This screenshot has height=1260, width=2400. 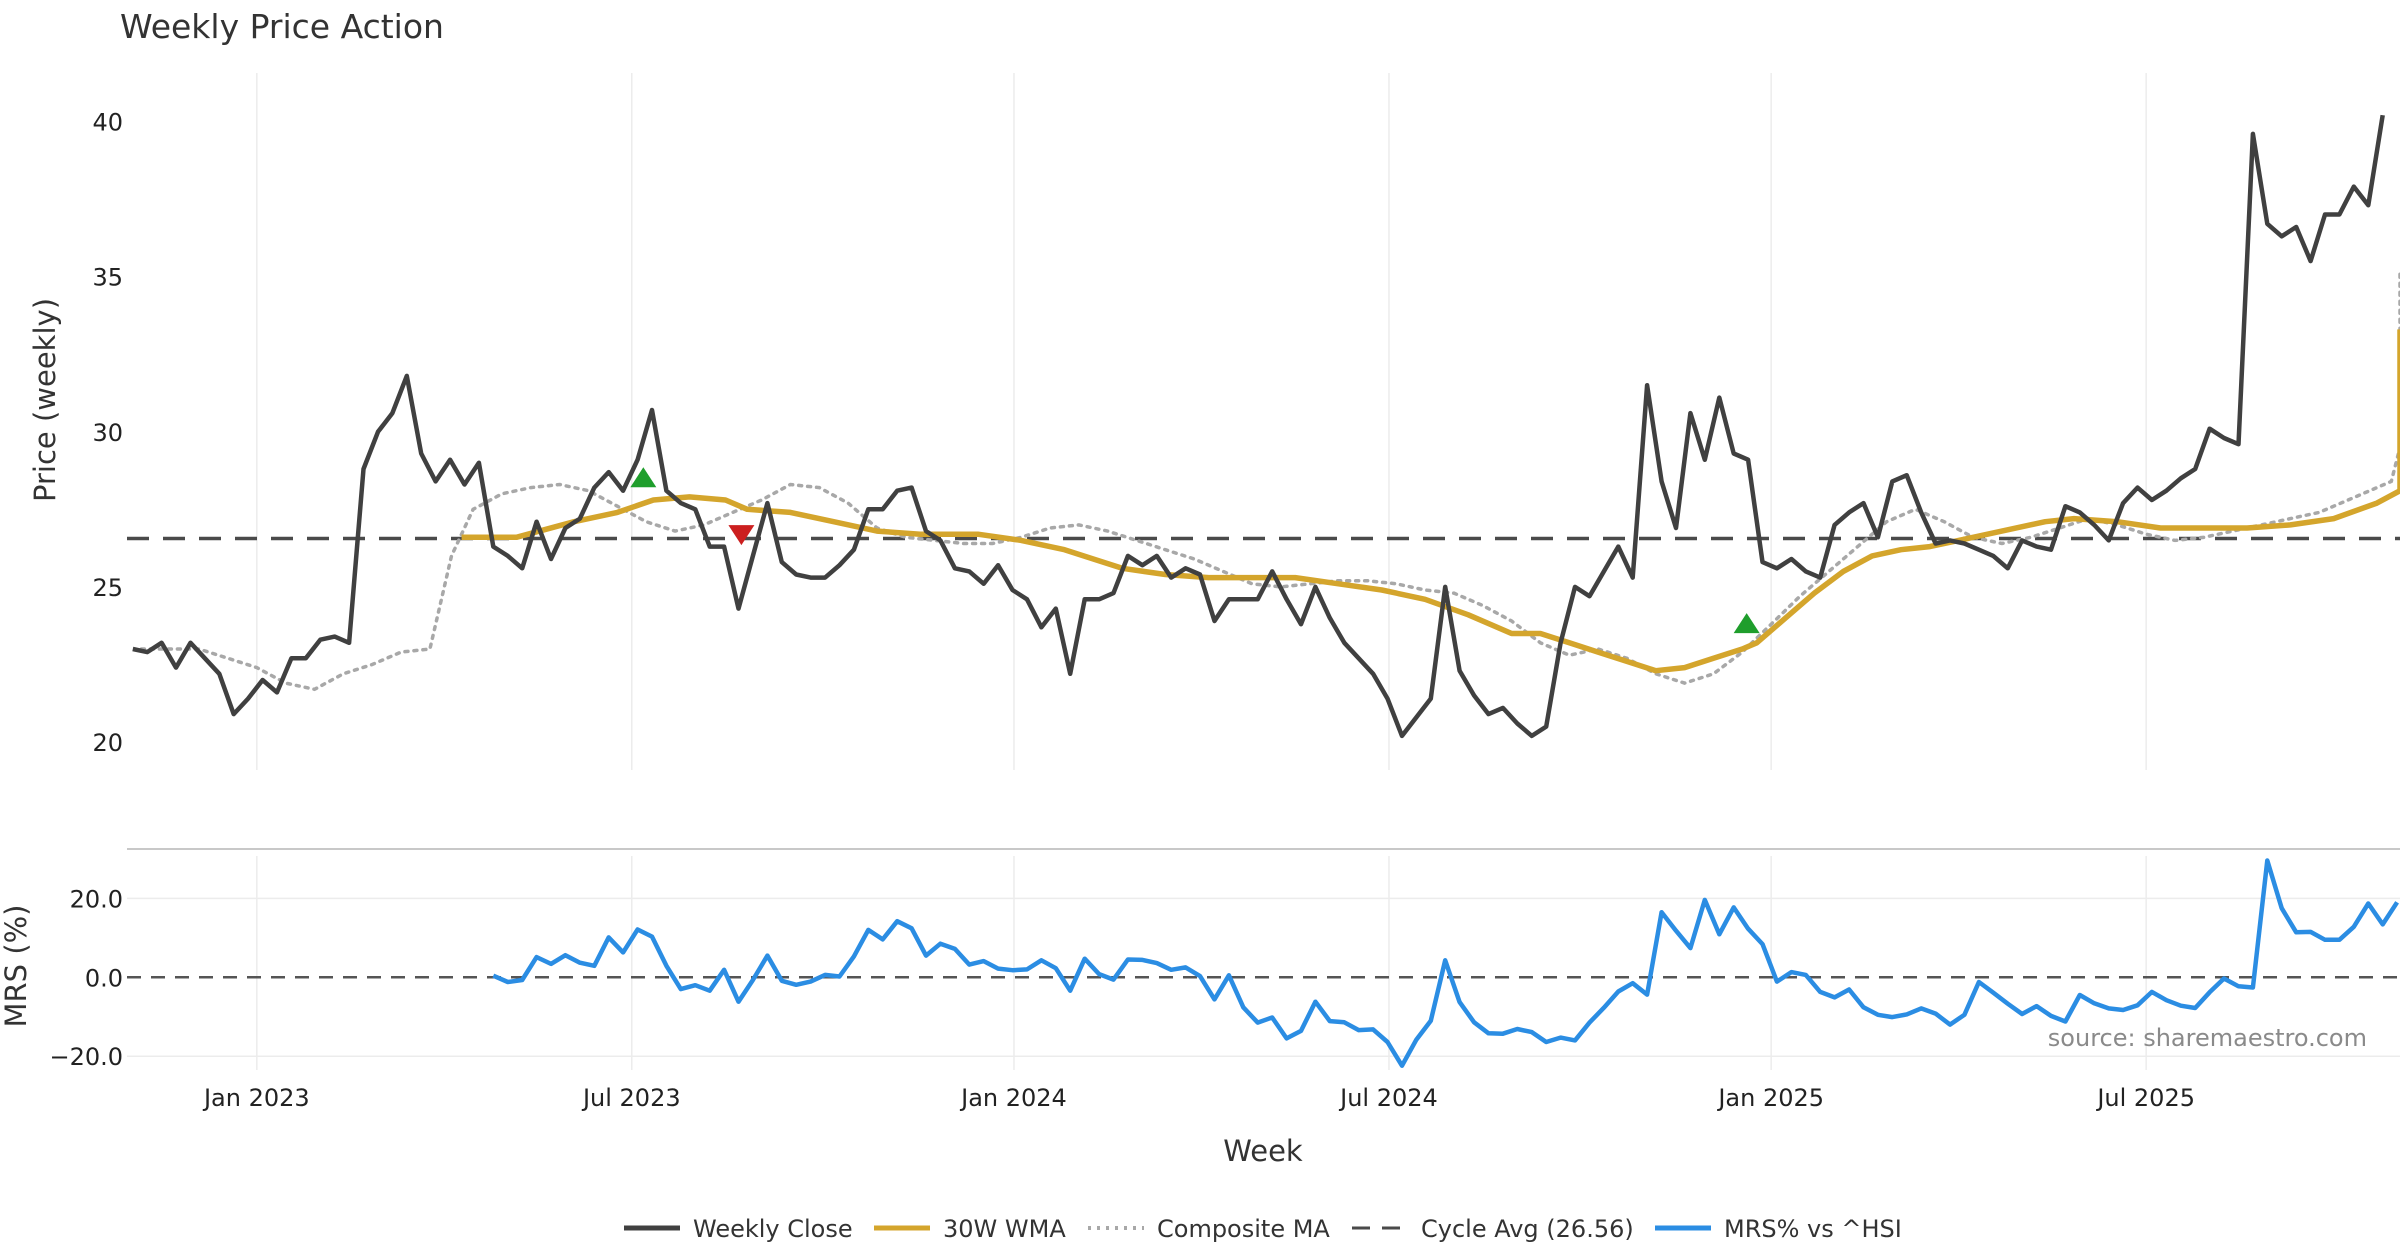 I want to click on legend-label-wma: 30W WMA, so click(x=1004, y=1229).